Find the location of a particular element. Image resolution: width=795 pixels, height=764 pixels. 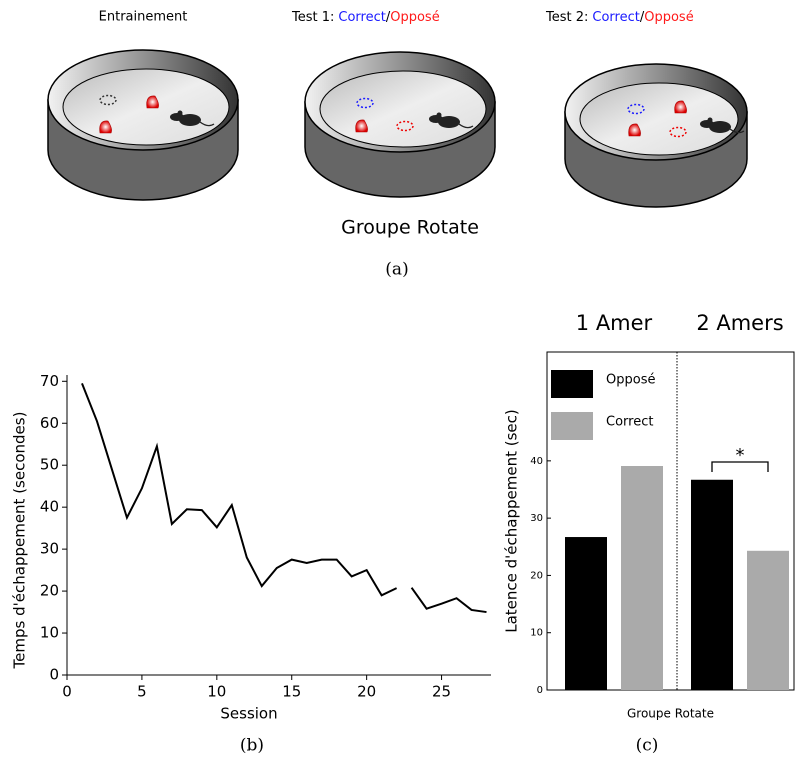

caption: (b) is located at coordinates (252, 746).